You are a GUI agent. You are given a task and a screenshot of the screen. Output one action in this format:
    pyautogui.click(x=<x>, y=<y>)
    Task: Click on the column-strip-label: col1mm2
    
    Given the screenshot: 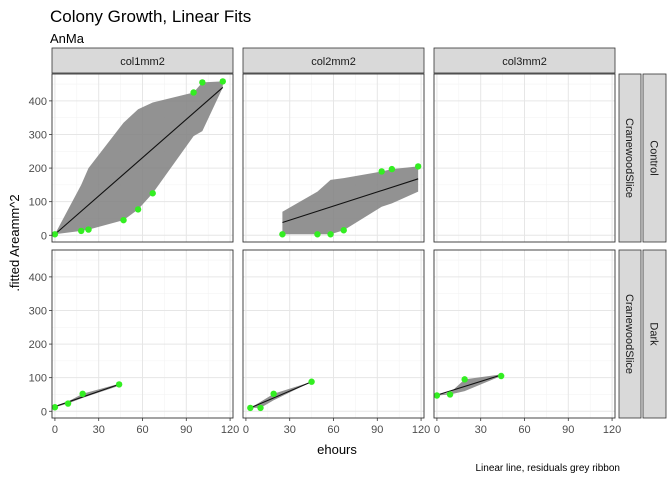 What is the action you would take?
    pyautogui.click(x=142, y=62)
    